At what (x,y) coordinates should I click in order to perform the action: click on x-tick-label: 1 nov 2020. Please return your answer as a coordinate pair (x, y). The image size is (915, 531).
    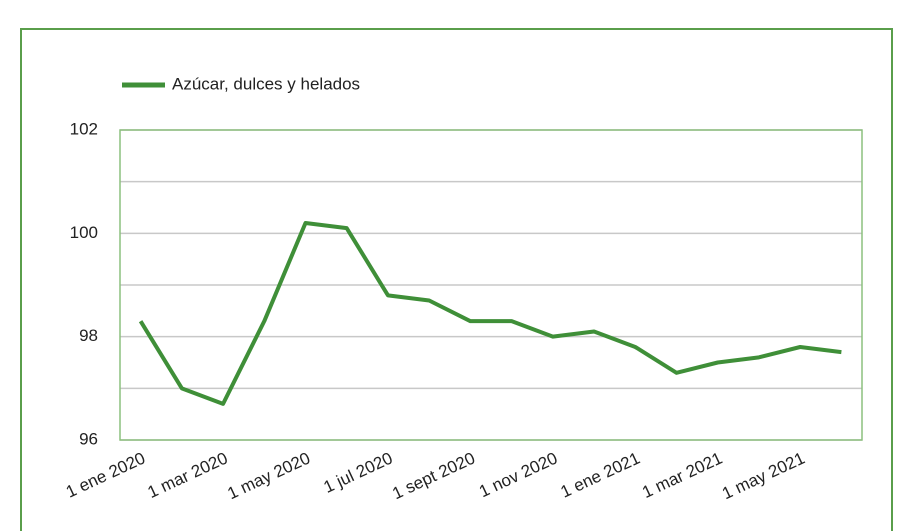
    Looking at the image, I should click on (518, 474).